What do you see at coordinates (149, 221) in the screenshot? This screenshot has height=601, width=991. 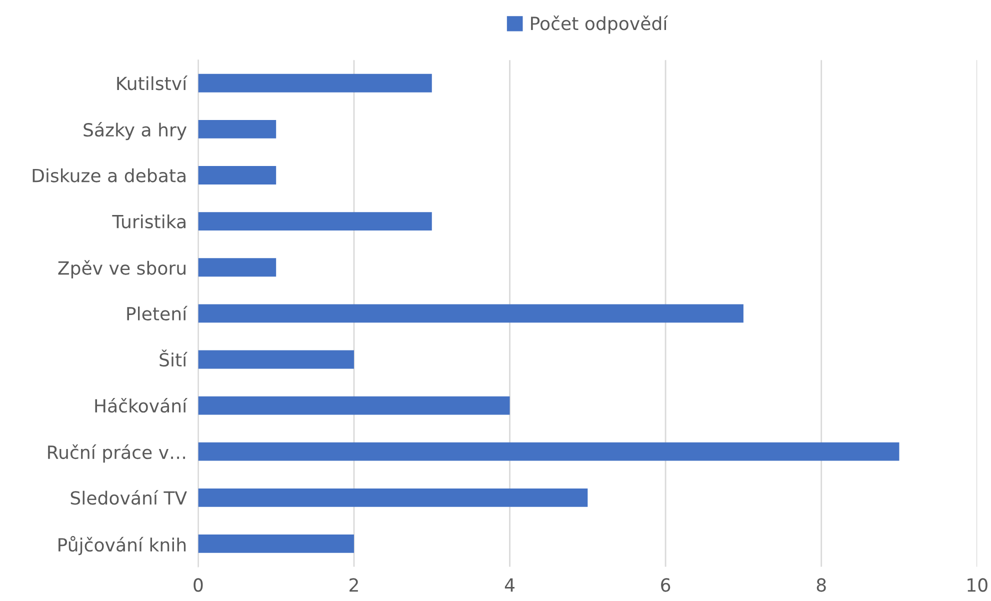 I see `y-tick-label: Turistika` at bounding box center [149, 221].